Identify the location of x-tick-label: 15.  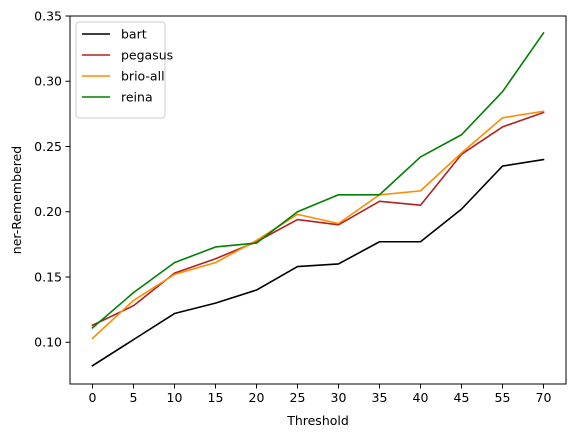
(216, 397).